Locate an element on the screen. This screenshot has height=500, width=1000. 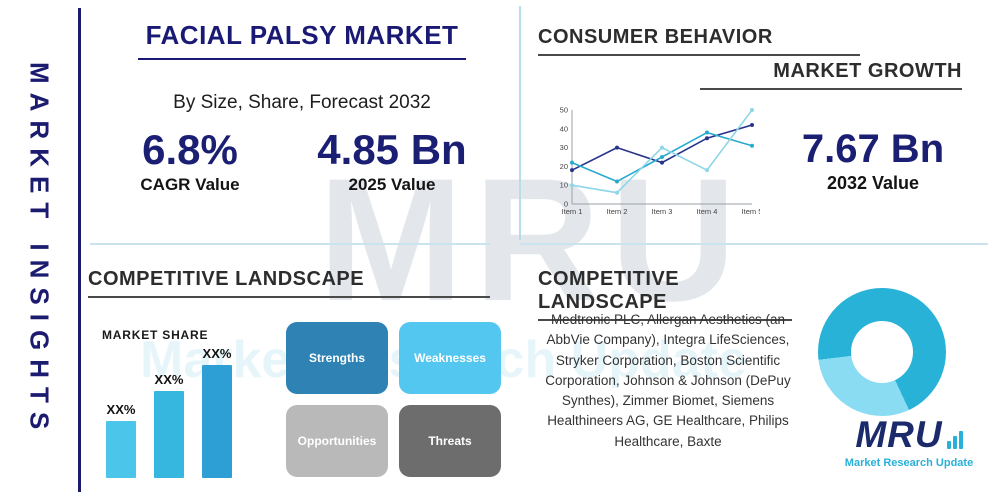
page-subtitle: By Size, Share, Forecast 2032 is located at coordinates (302, 102).